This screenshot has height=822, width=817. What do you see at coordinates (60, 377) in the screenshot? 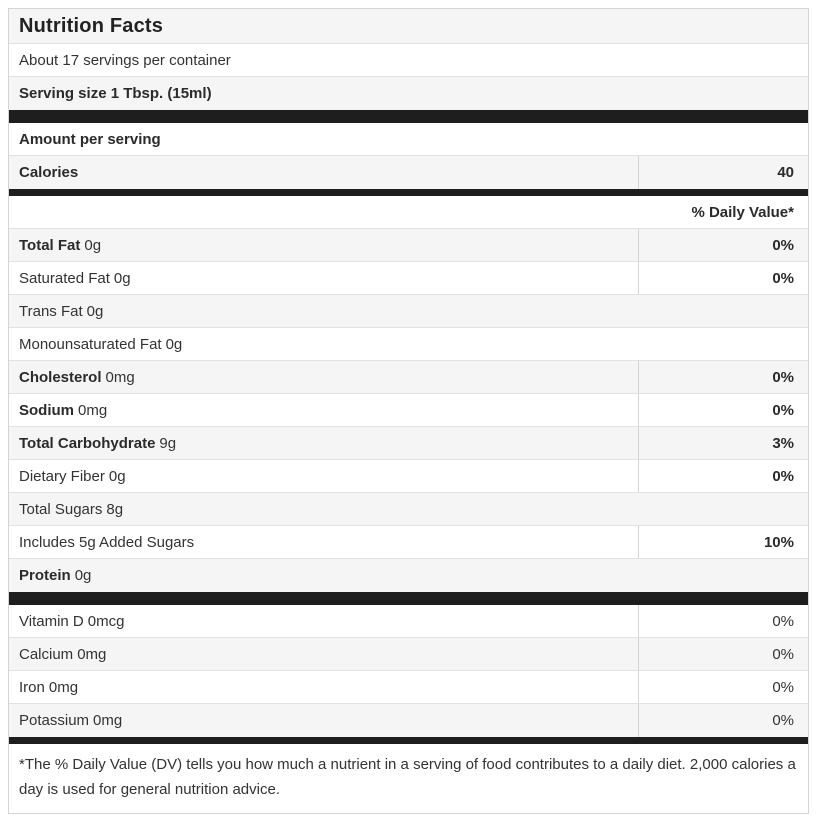
I see `nutrient-name: Cholesterol` at bounding box center [60, 377].